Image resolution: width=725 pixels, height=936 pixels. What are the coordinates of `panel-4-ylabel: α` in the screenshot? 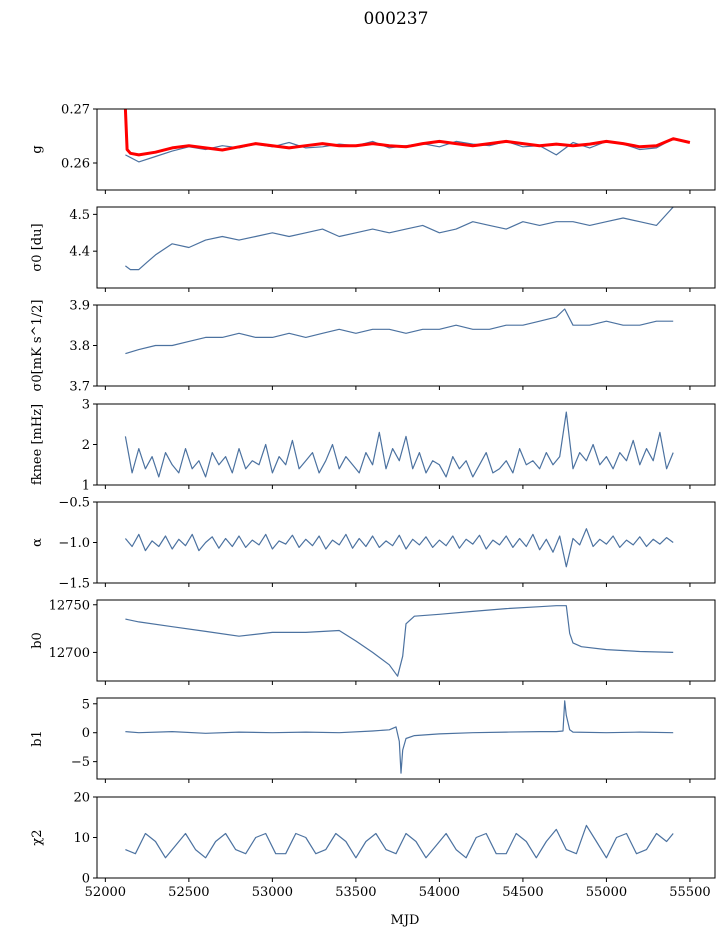 It's located at (37, 542).